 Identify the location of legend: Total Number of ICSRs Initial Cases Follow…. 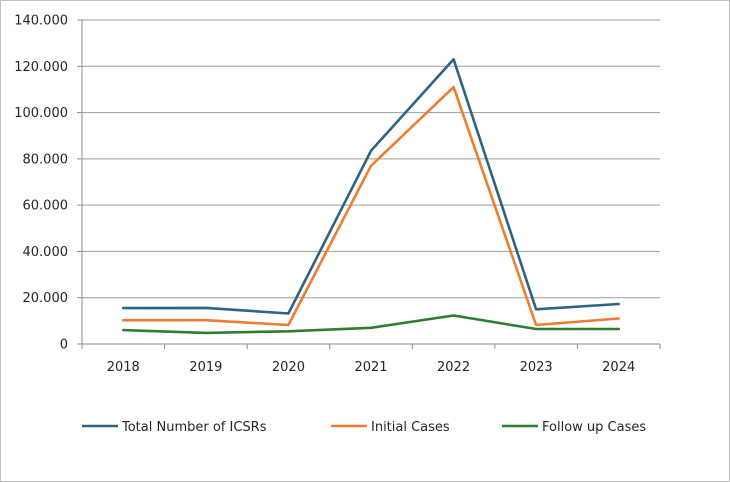
(364, 427).